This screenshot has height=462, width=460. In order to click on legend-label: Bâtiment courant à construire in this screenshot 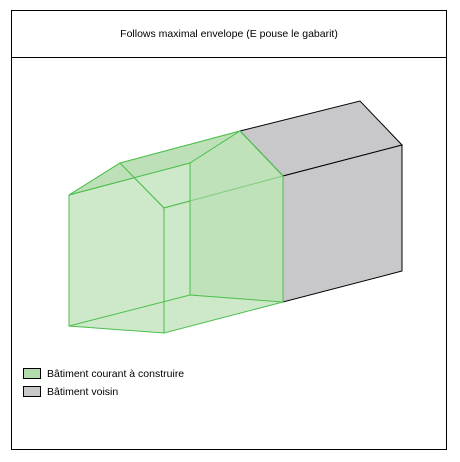, I will do `click(116, 373)`.